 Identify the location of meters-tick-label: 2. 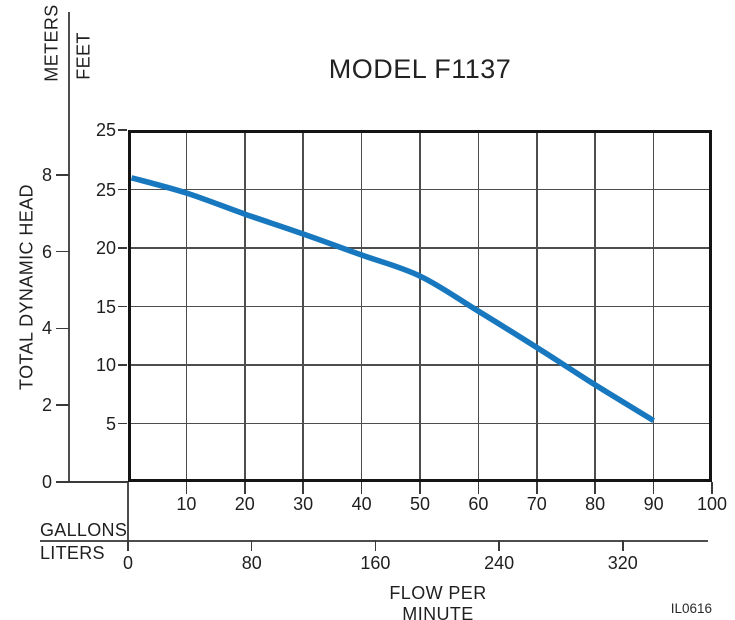
(46, 405).